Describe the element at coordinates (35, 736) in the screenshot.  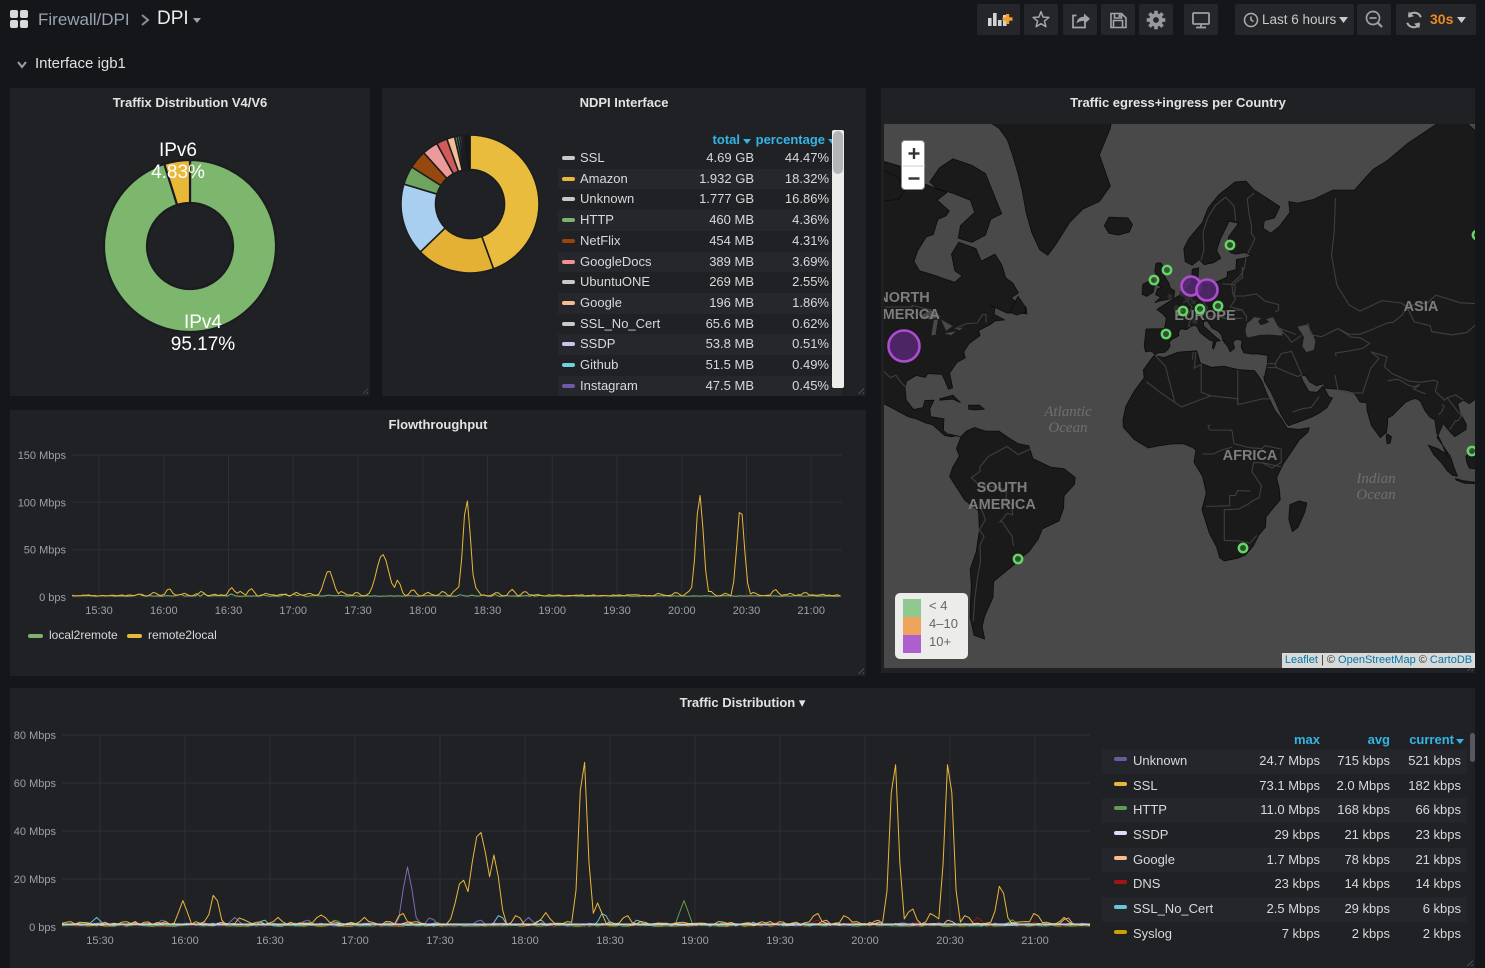
I see `svg-text: 80 Mbps` at that location.